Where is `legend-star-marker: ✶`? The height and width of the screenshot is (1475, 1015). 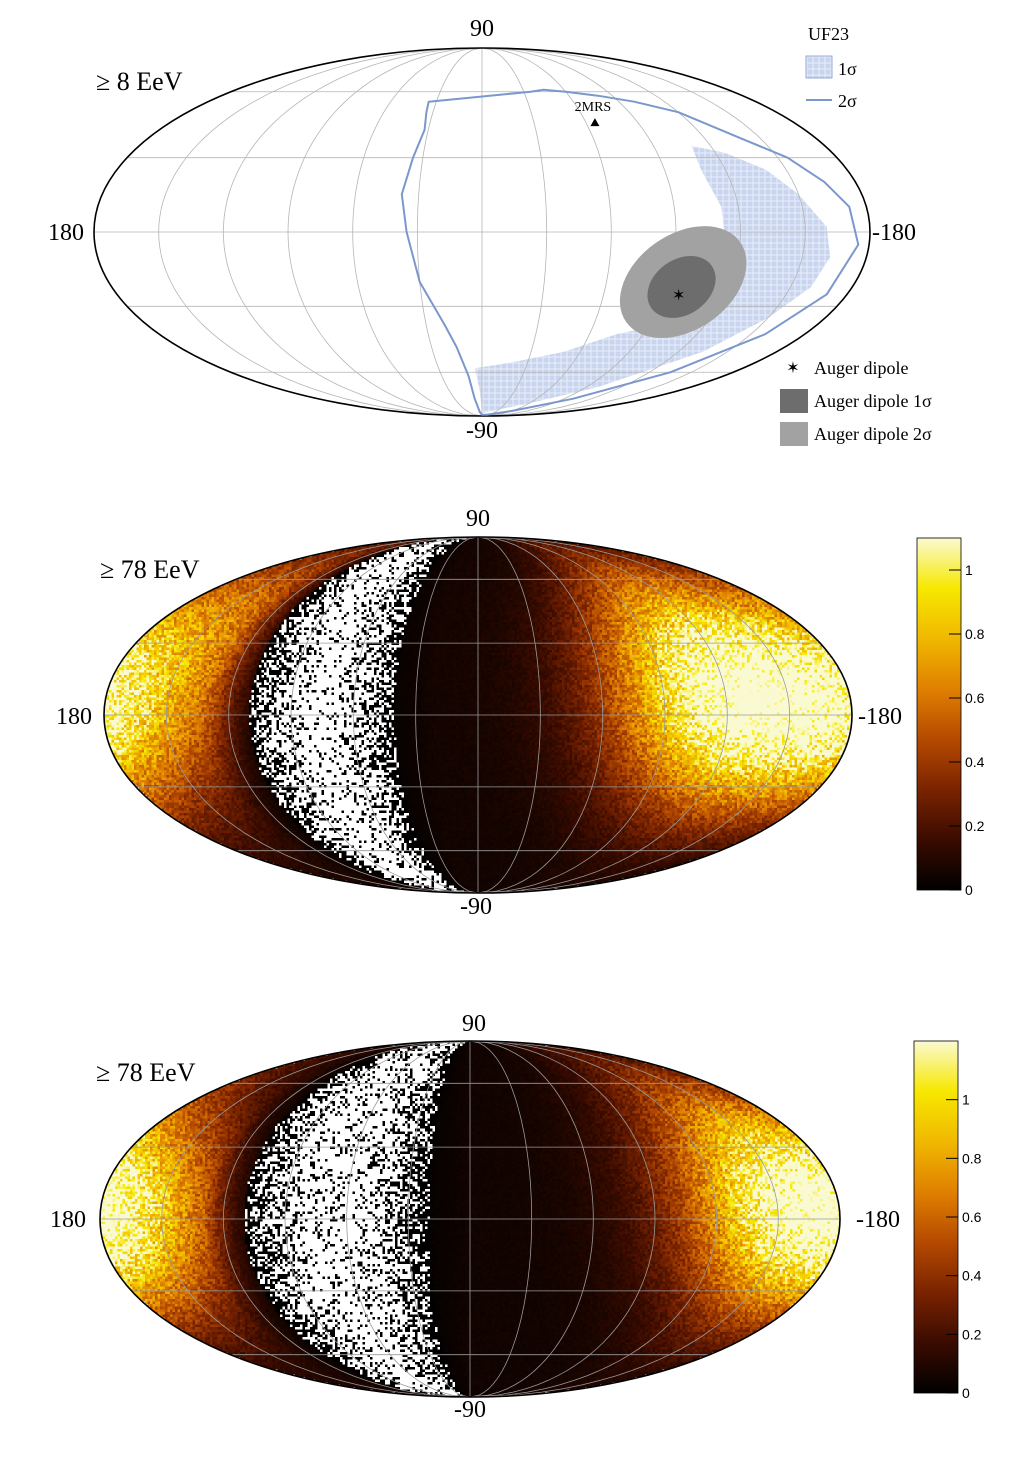
legend-star-marker: ✶ is located at coordinates (792, 368).